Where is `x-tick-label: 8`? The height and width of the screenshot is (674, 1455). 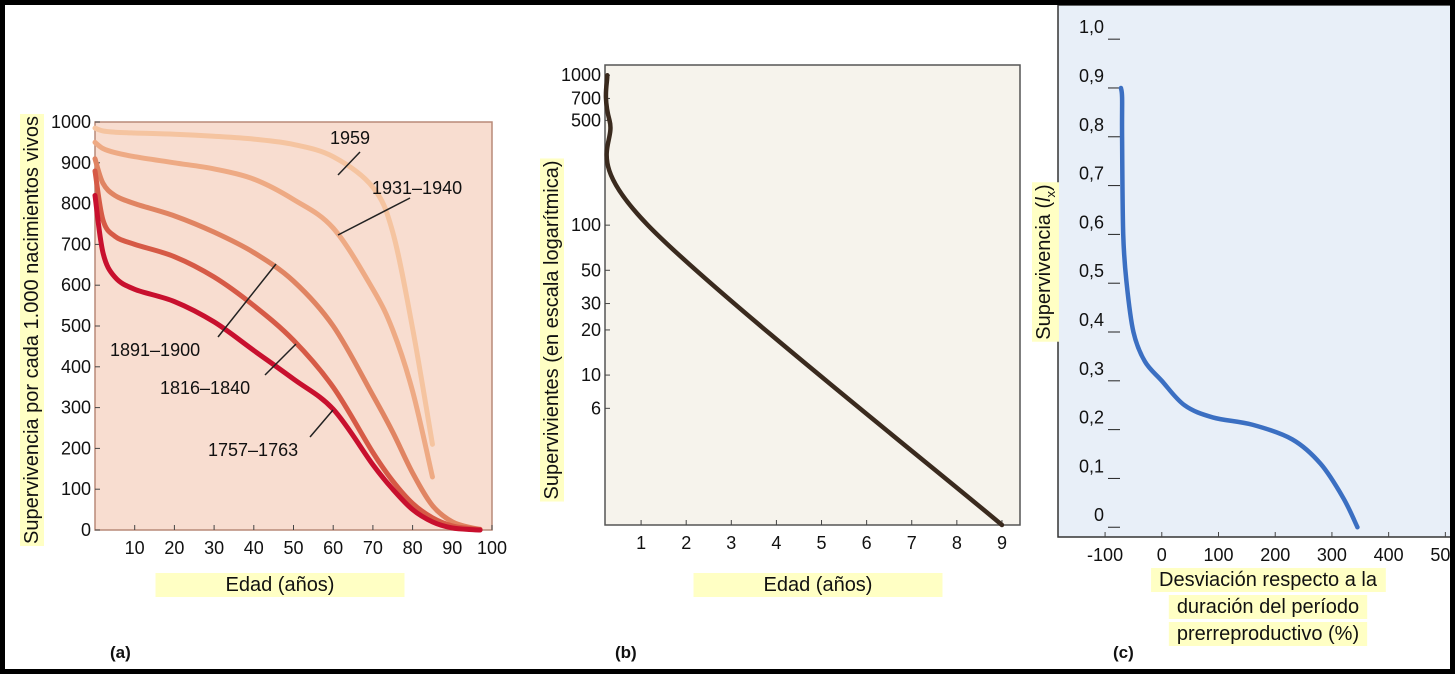
x-tick-label: 8 is located at coordinates (957, 543).